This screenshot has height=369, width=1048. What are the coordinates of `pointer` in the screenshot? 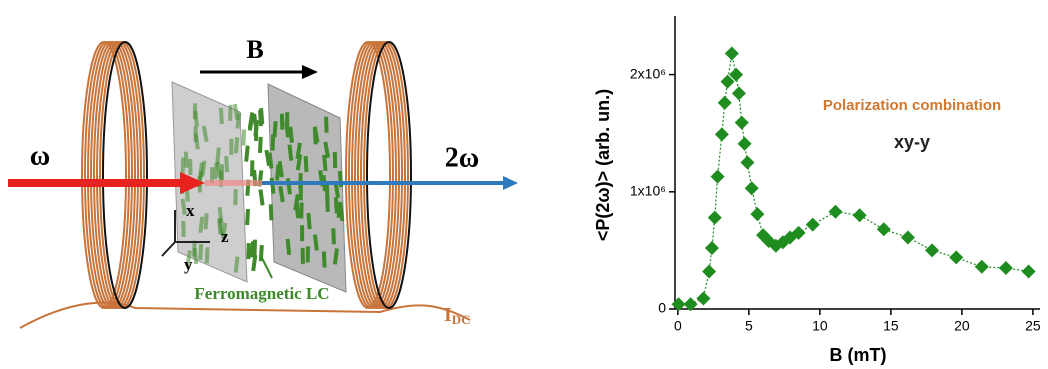 It's located at (267, 268).